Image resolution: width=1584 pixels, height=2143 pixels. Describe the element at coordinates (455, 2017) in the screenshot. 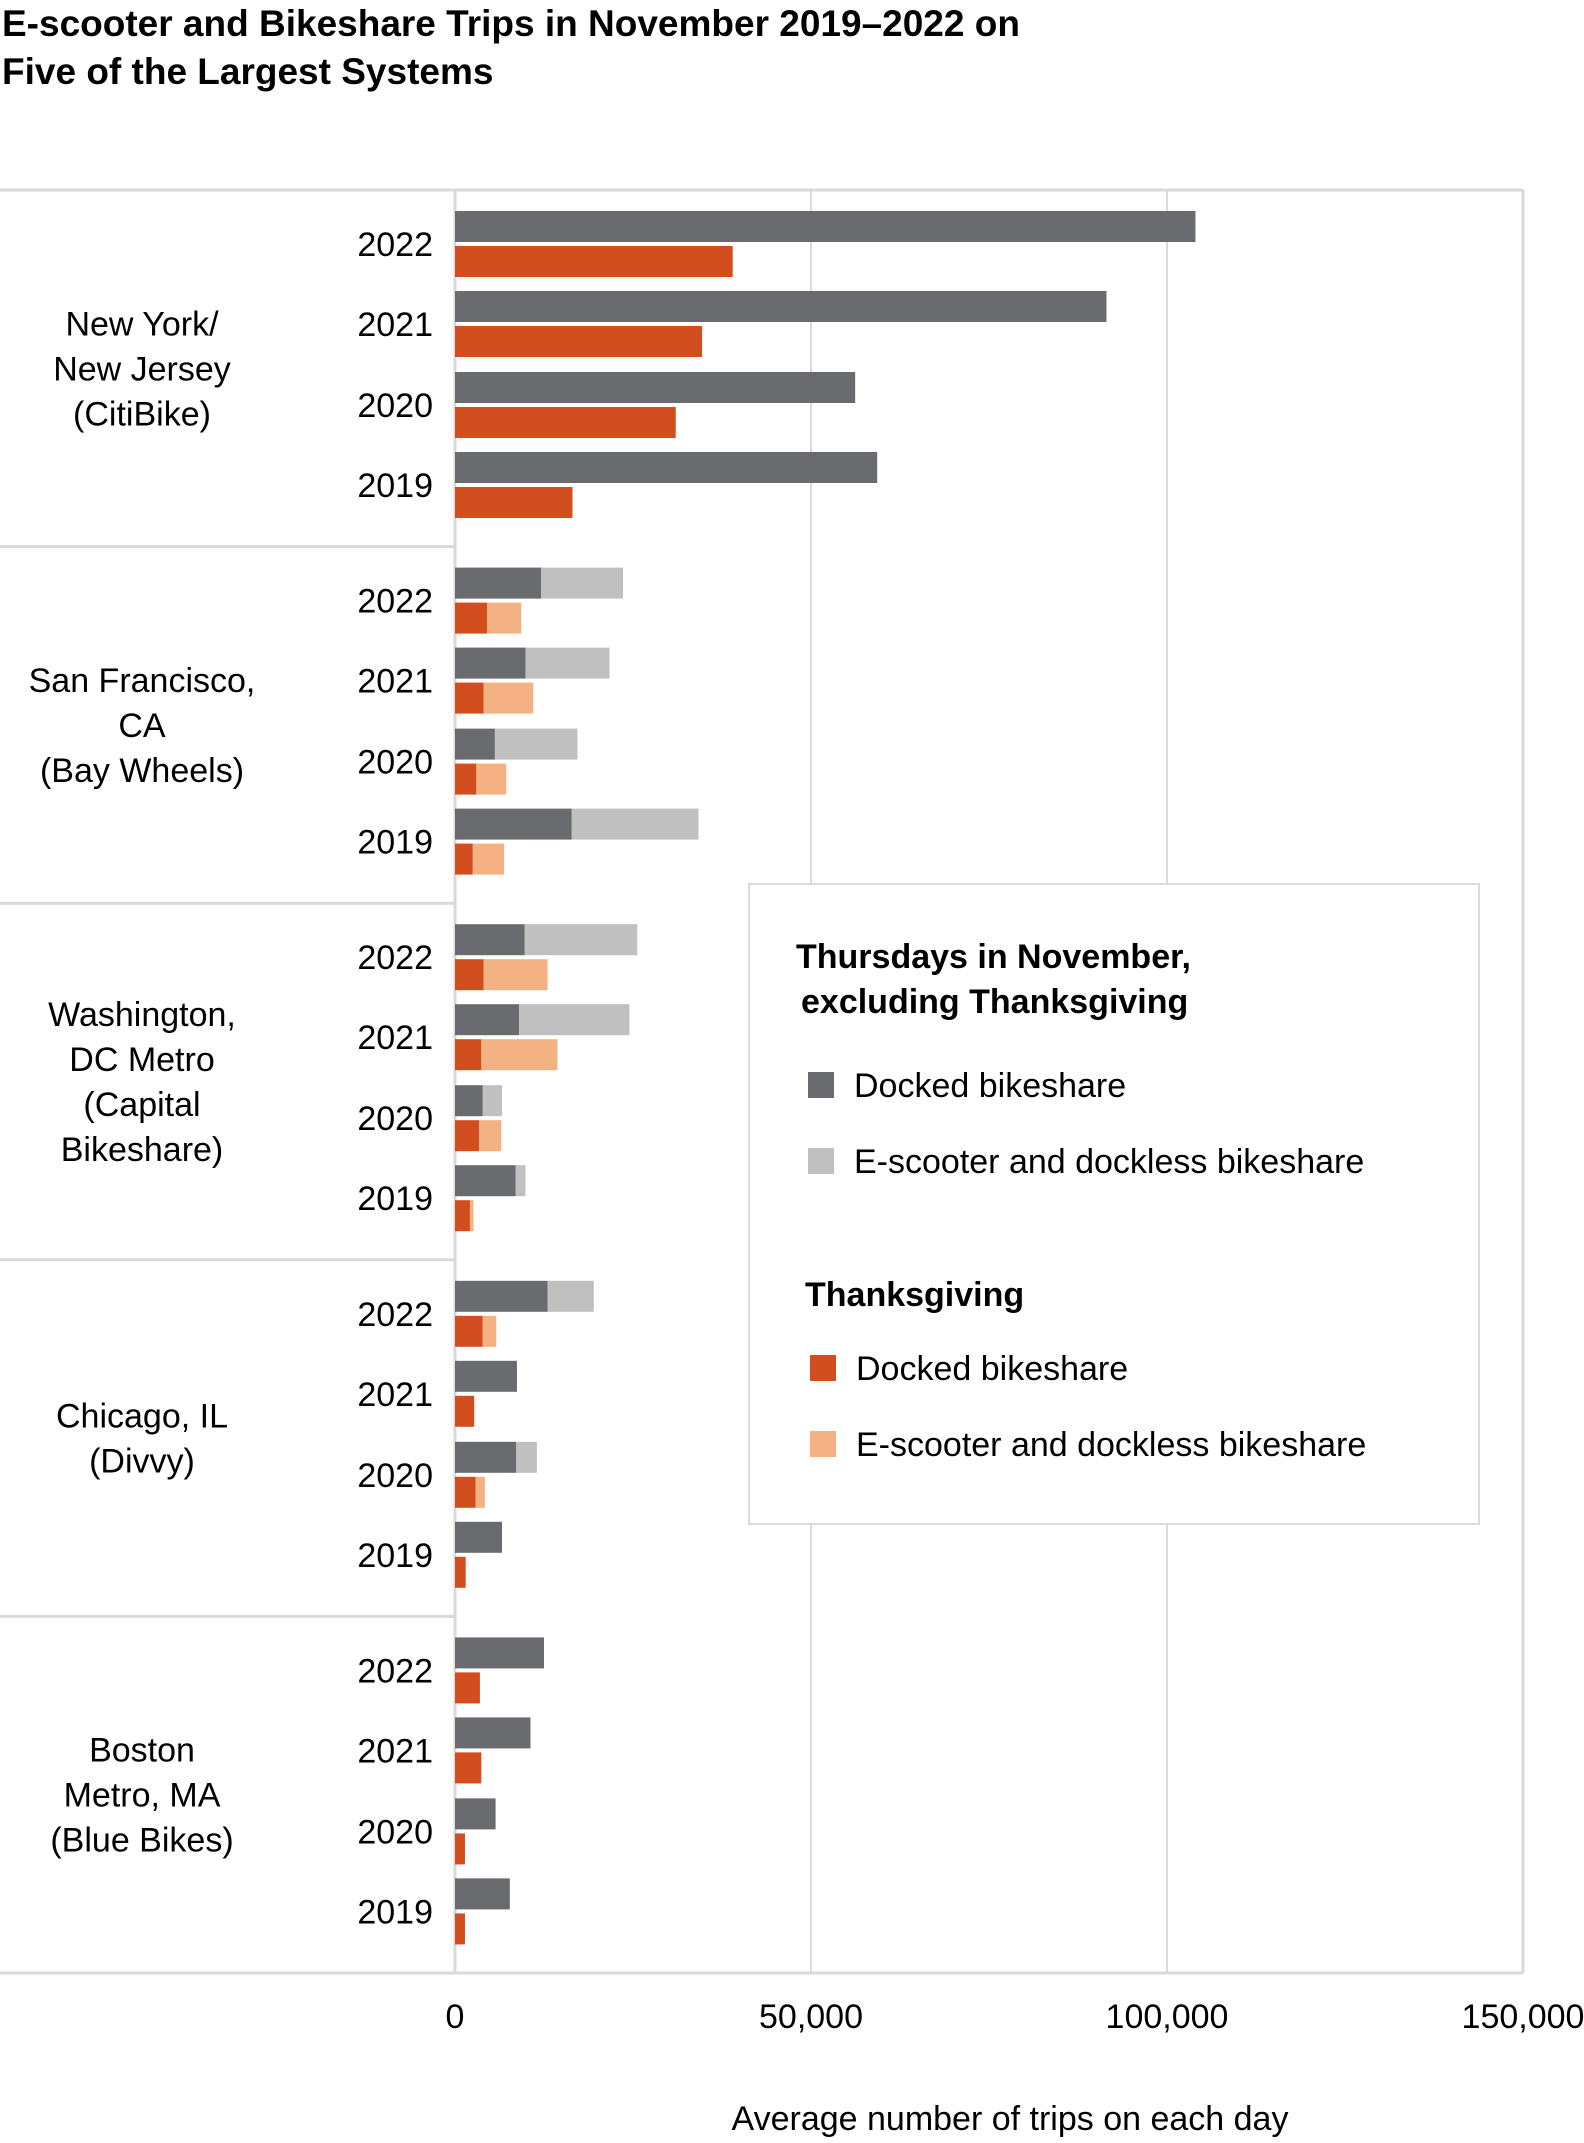

I see `x-tick-label: 0` at that location.